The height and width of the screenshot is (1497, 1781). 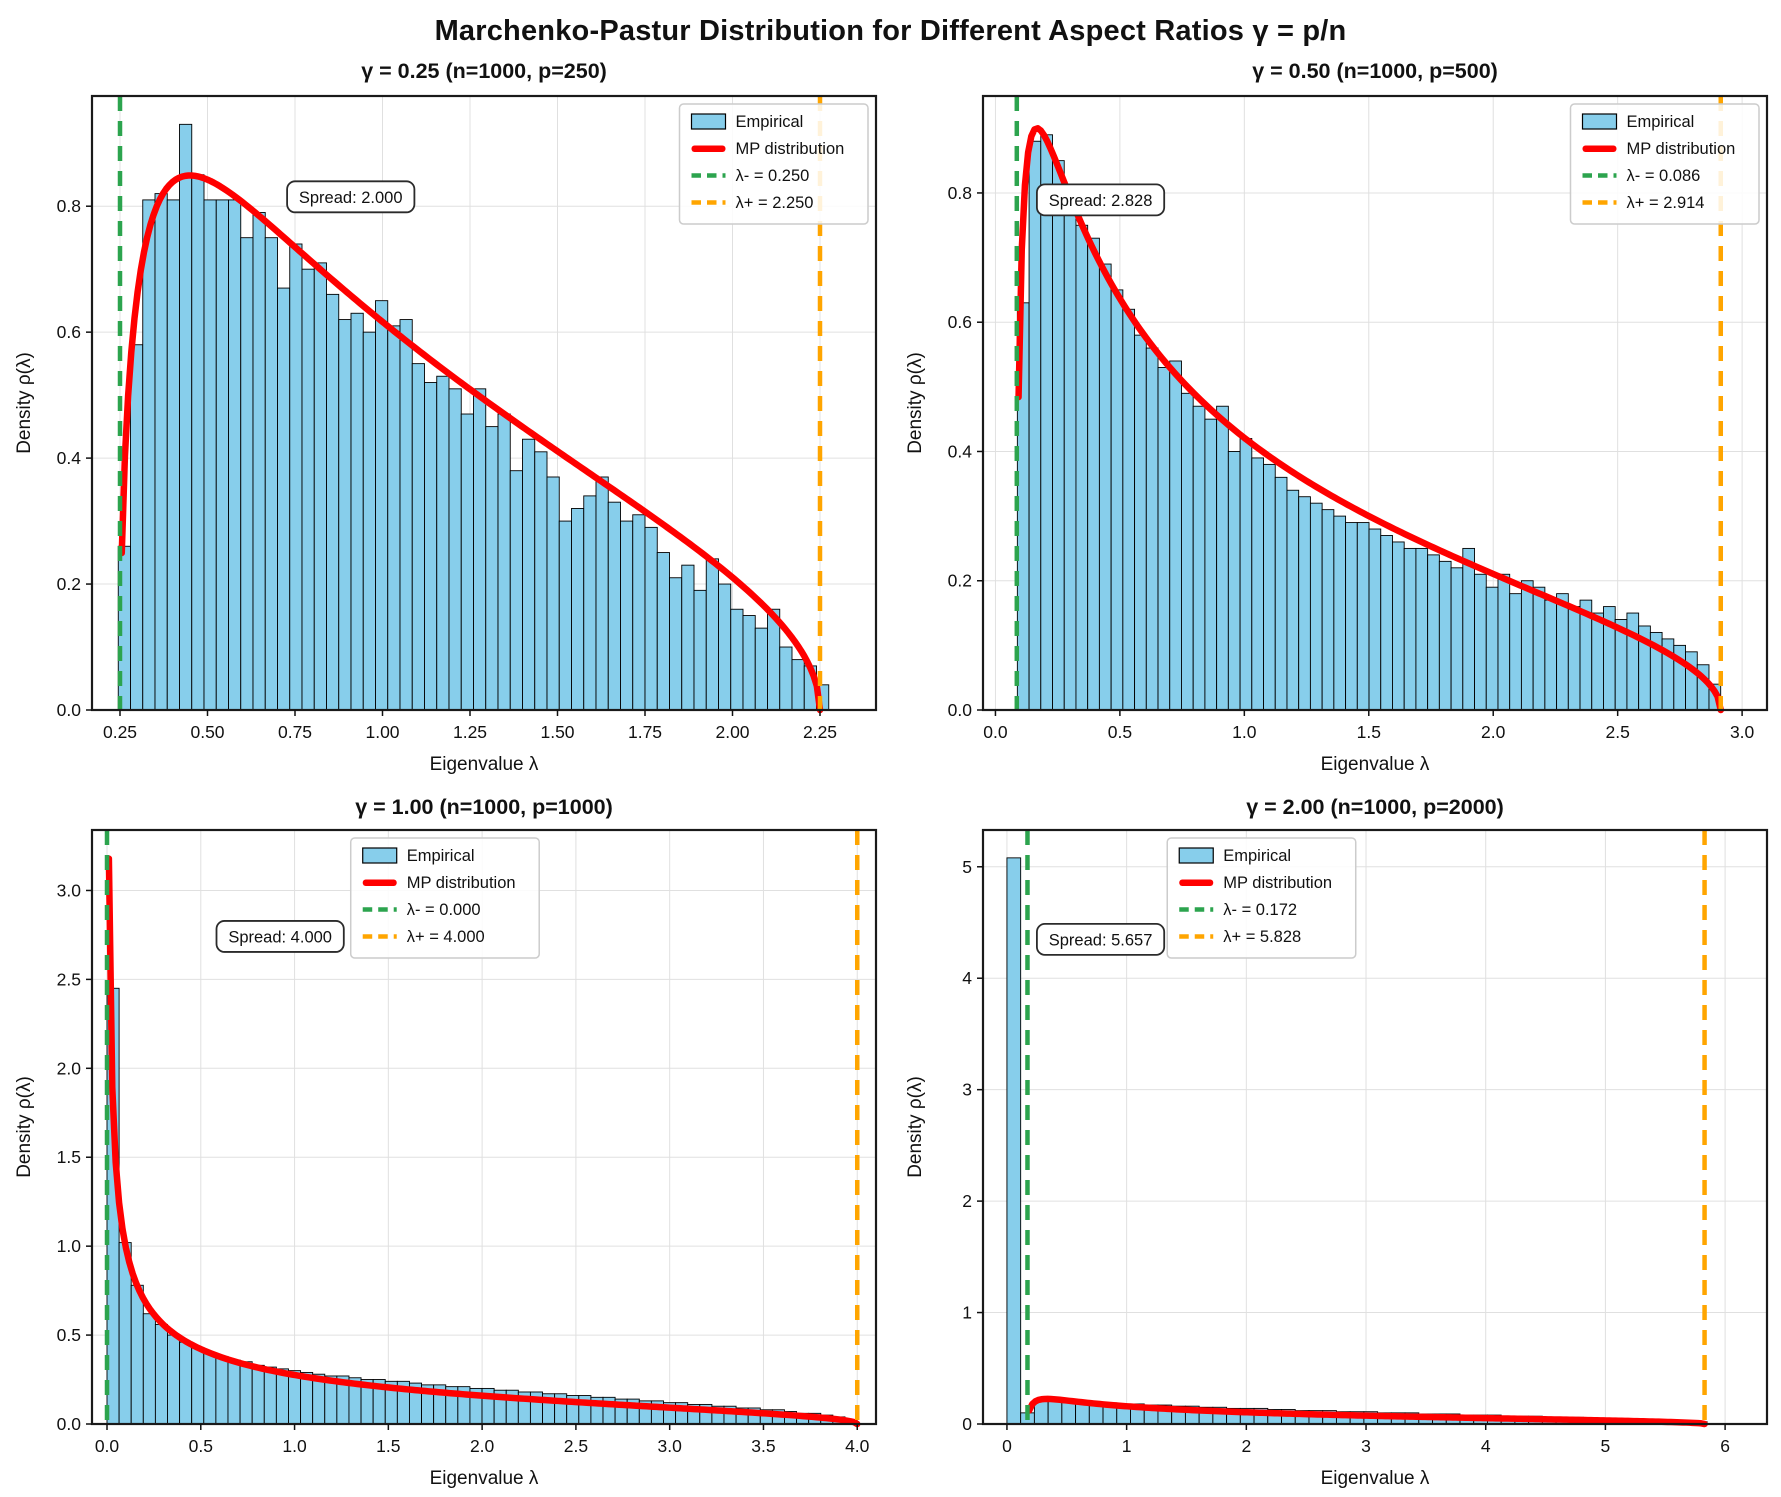 I want to click on svg-text: 0.2, so click(x=69, y=584).